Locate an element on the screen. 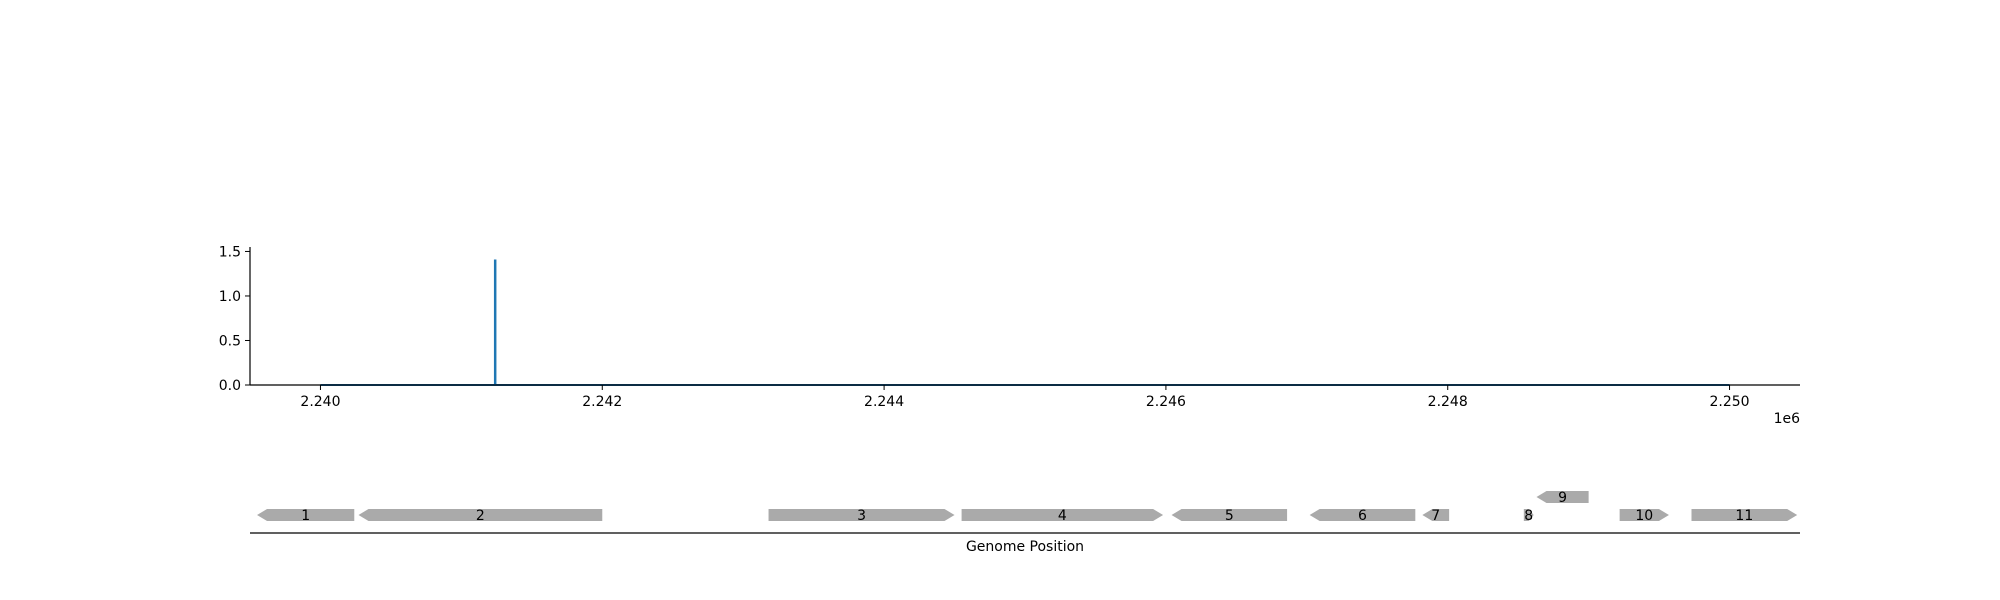 The image size is (2000, 600). y-axis-ticks: 0.0 0.5 1.0 1.5 is located at coordinates (234, 319).